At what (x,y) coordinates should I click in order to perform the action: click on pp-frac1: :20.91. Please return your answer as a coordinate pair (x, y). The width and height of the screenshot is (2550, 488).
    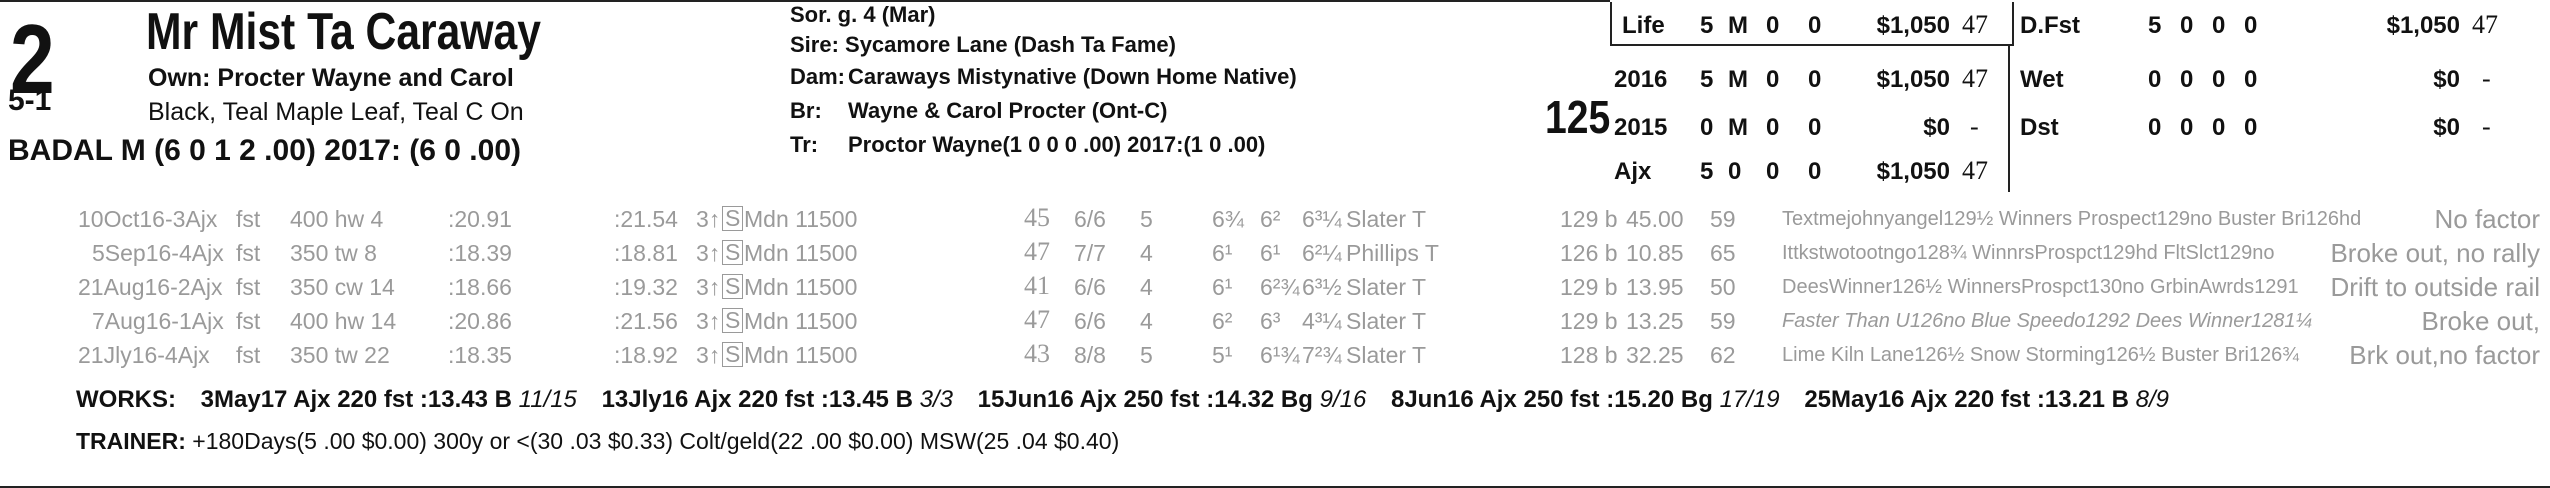
    Looking at the image, I should click on (480, 219).